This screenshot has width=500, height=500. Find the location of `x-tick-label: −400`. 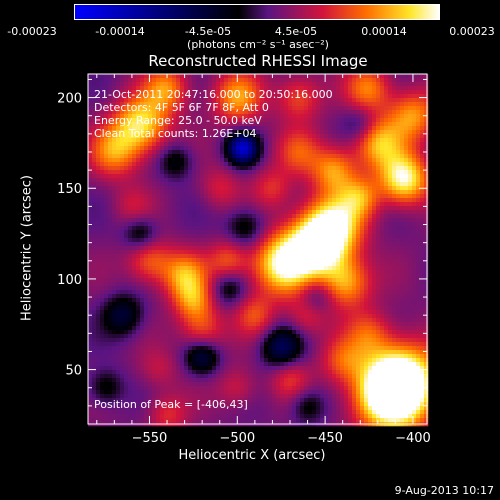

x-tick-label: −400 is located at coordinates (413, 438).